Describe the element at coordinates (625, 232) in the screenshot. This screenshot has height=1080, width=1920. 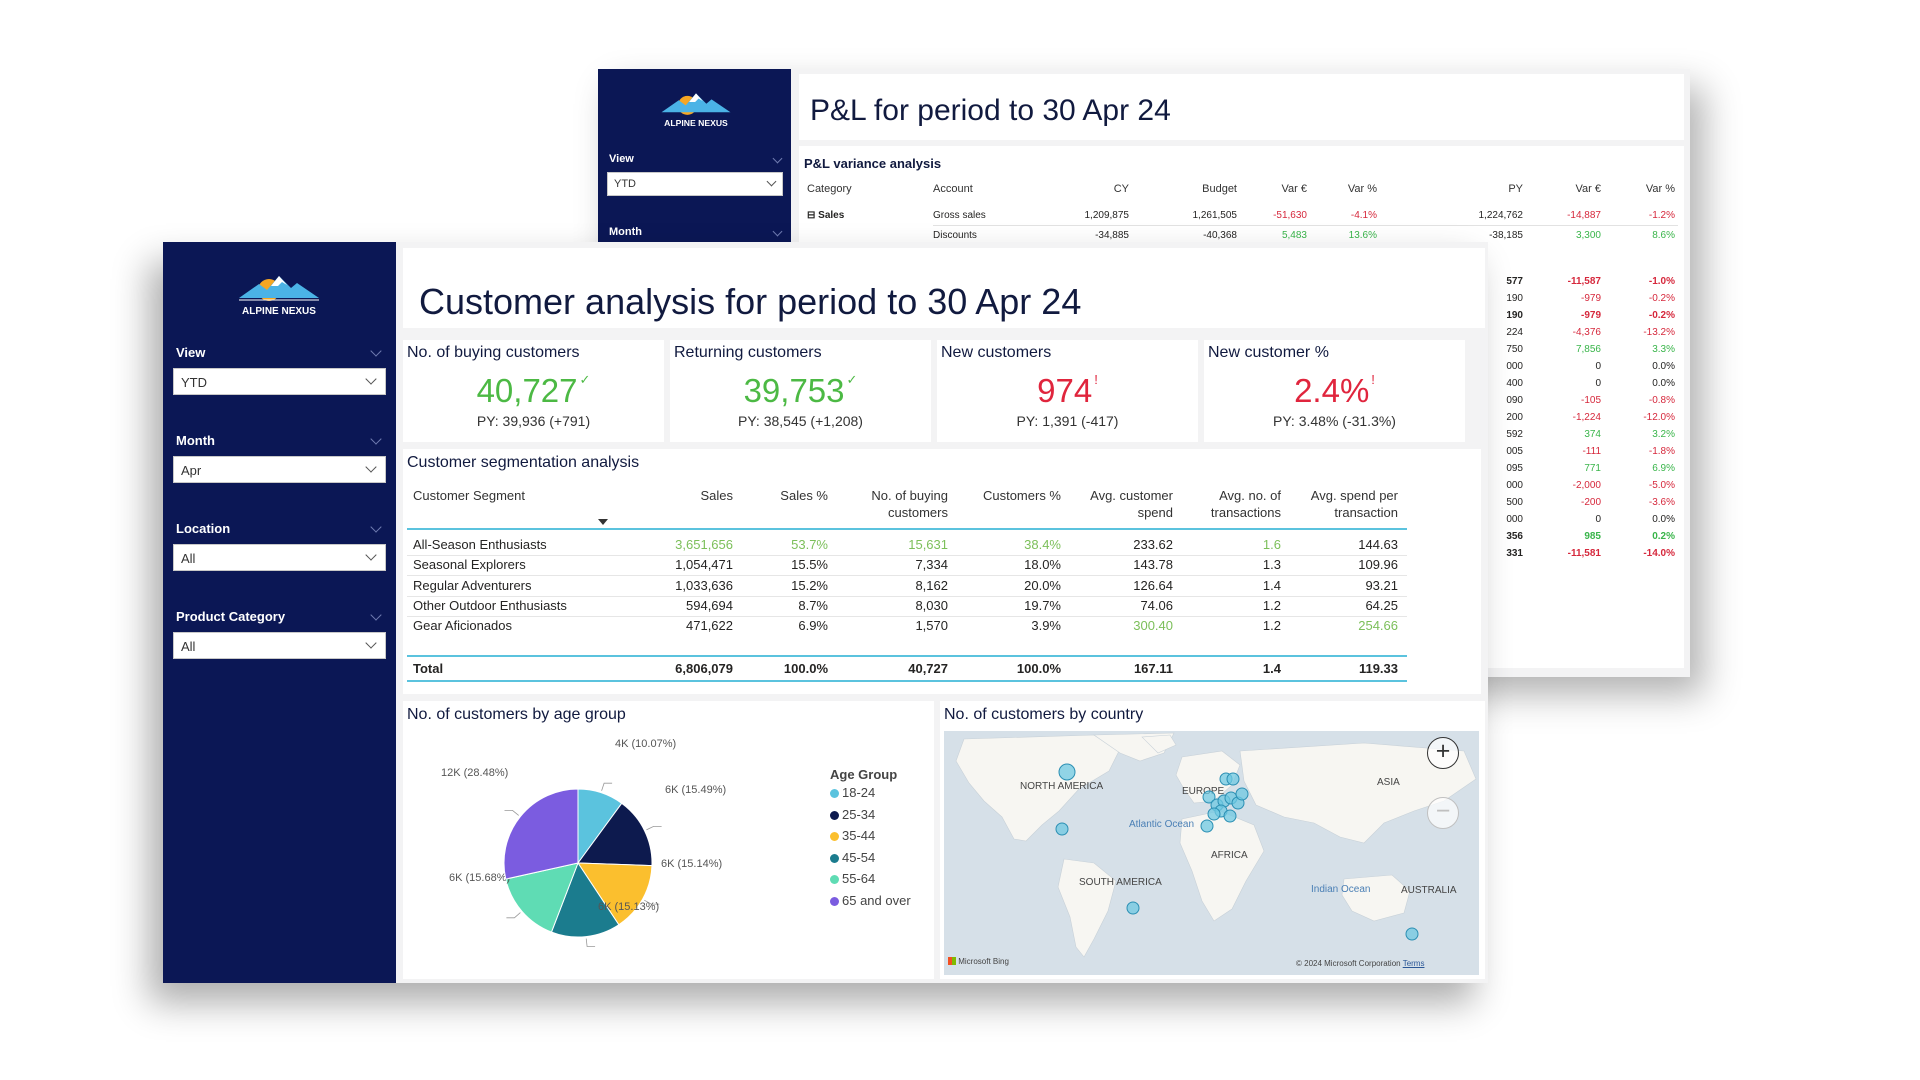
I see `pnl-month-label: Month` at that location.